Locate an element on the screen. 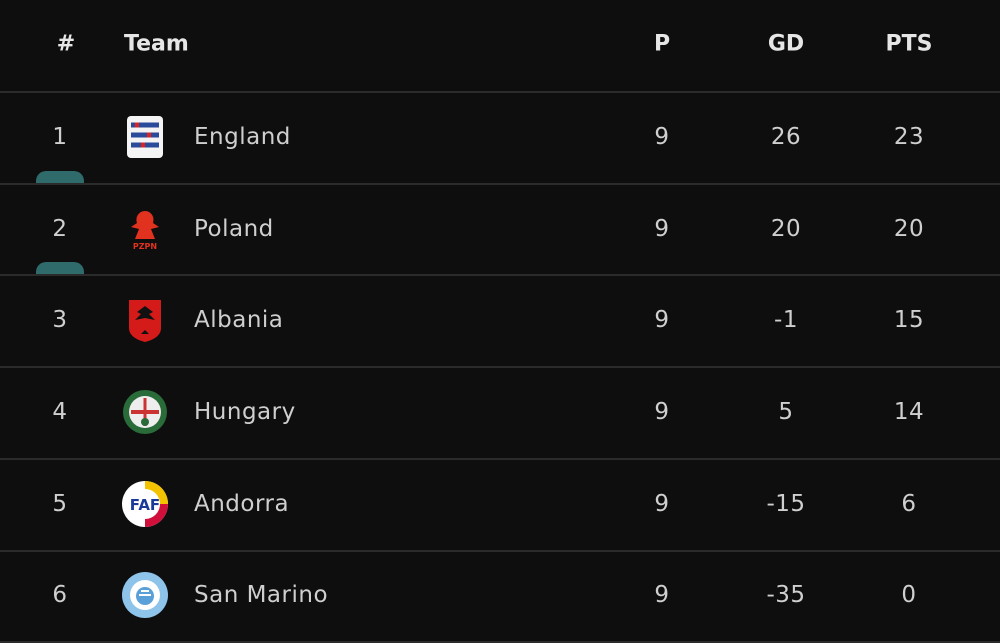 The width and height of the screenshot is (1000, 643). goal-difference: -35 is located at coordinates (786, 595).